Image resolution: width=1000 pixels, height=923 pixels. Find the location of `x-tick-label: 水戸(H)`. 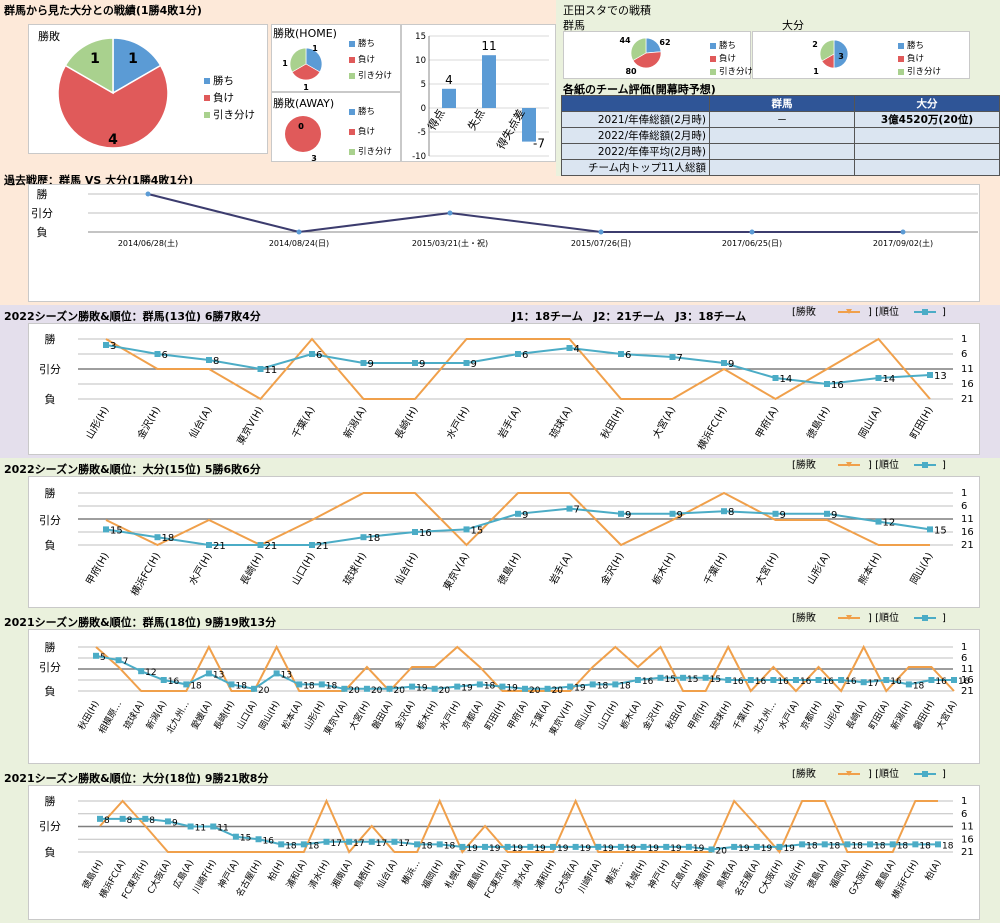

x-tick-label: 水戸(H) is located at coordinates (458, 422).